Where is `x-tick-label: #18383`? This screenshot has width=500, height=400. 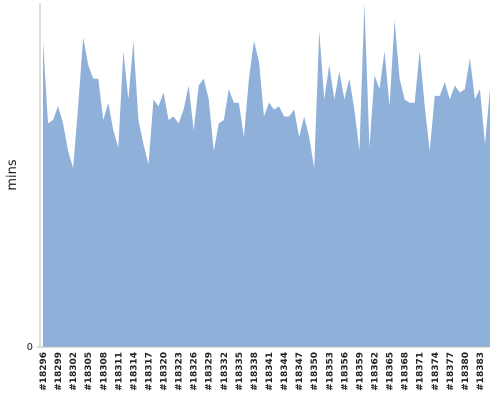 x-tick-label: #18383 is located at coordinates (481, 371).